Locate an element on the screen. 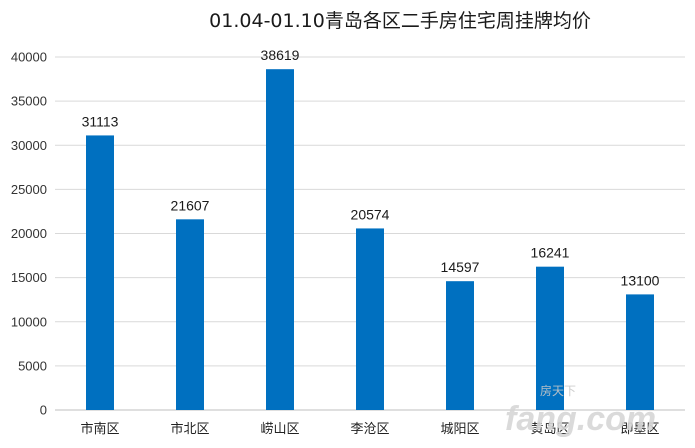 The width and height of the screenshot is (695, 448). bar-value-label: 14597 is located at coordinates (460, 267).